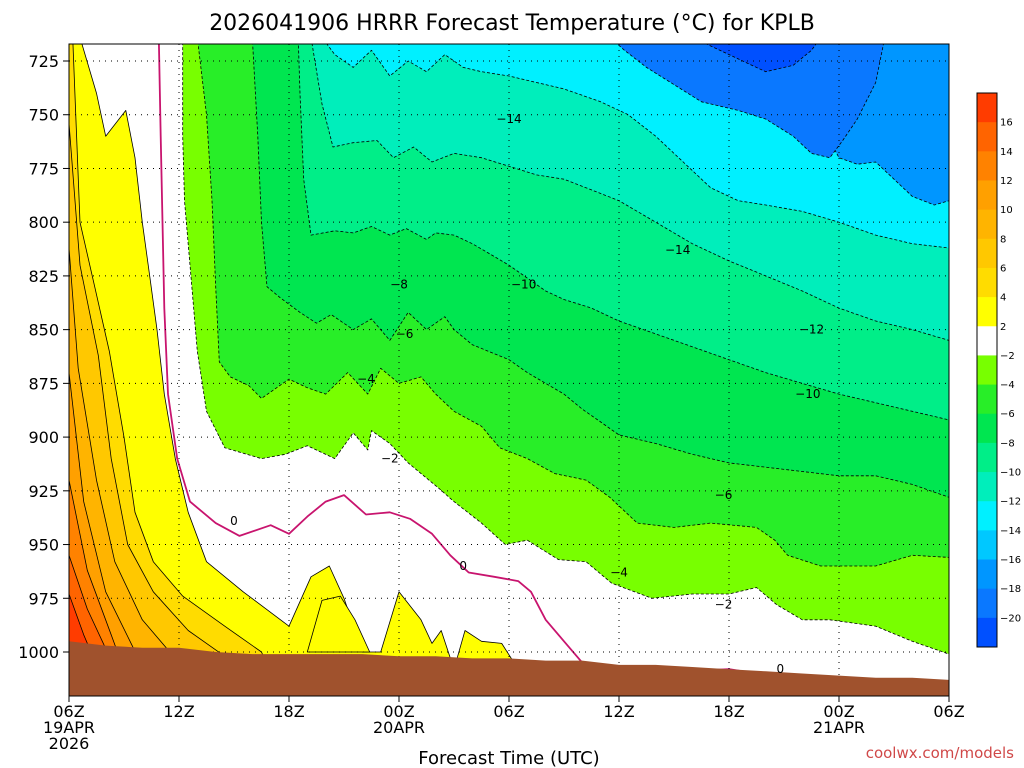  What do you see at coordinates (43, 383) in the screenshot?
I see `y-tick-label-875: 875` at bounding box center [43, 383].